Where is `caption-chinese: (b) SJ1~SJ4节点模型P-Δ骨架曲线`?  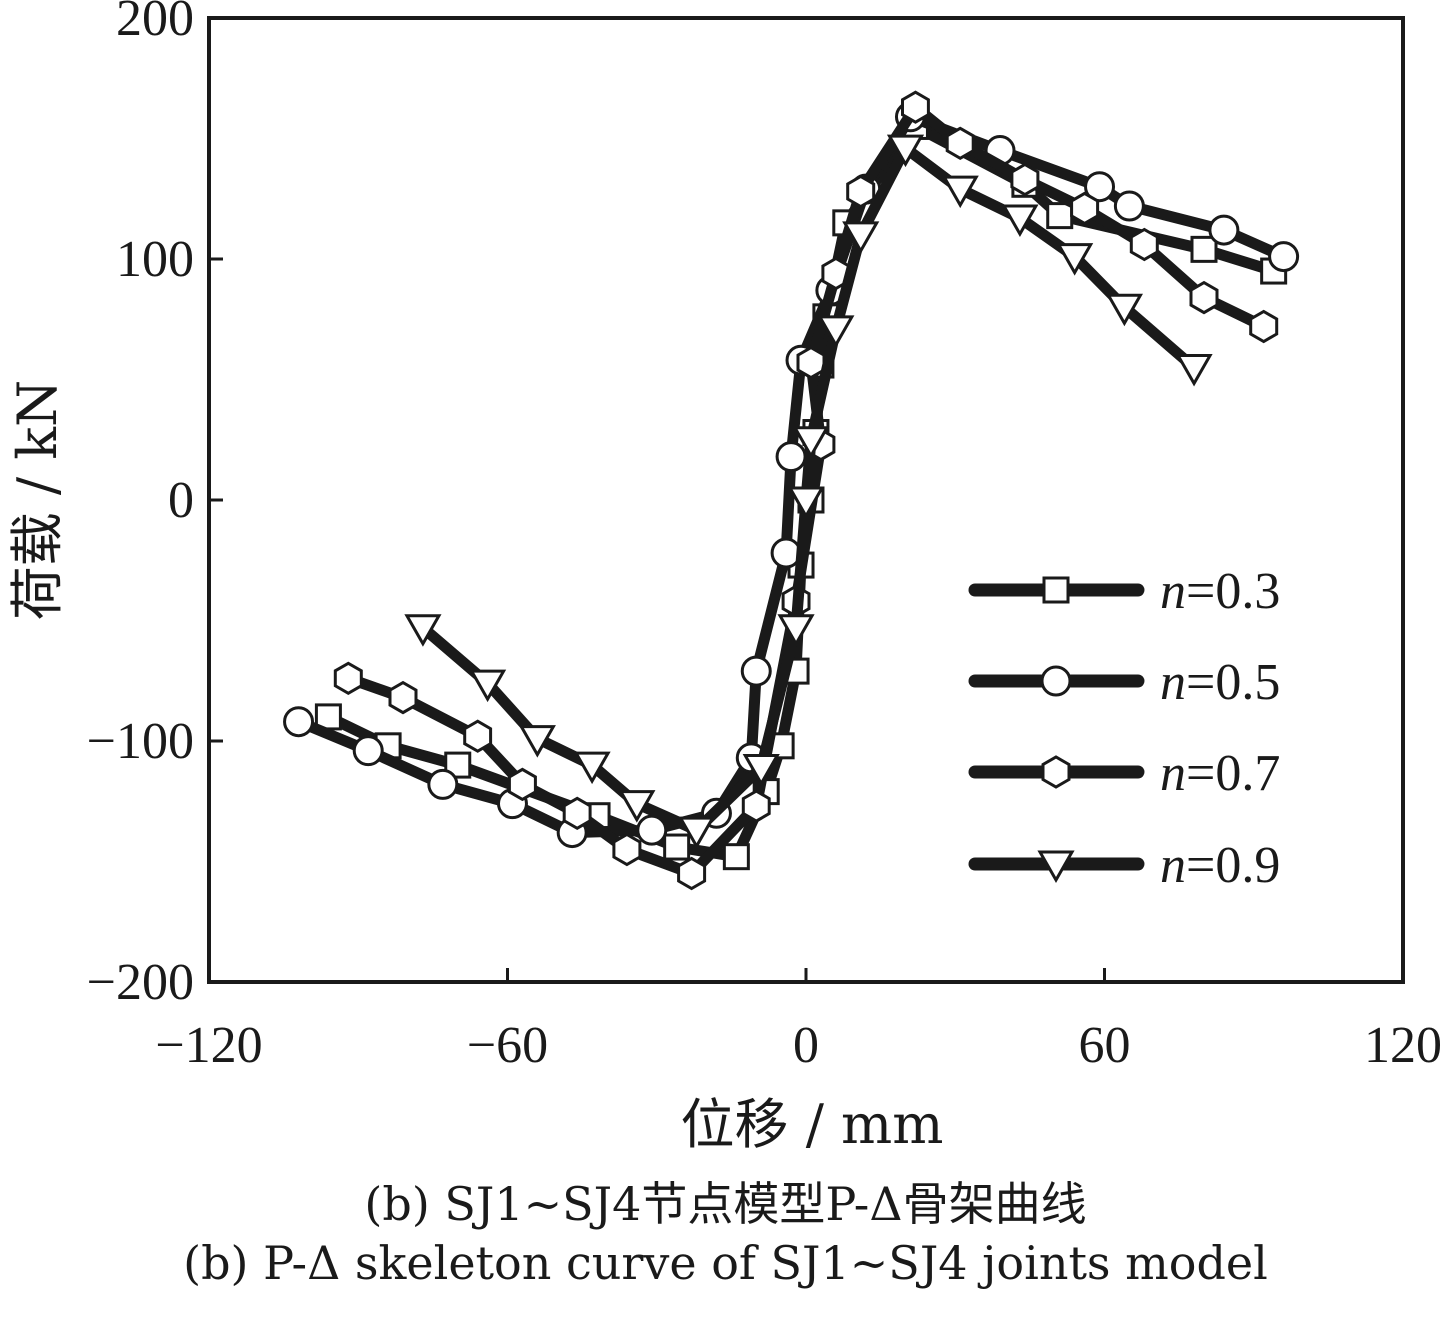
caption-chinese: (b) SJ1~SJ4节点模型P-Δ骨架曲线 is located at coordinates (725, 1204).